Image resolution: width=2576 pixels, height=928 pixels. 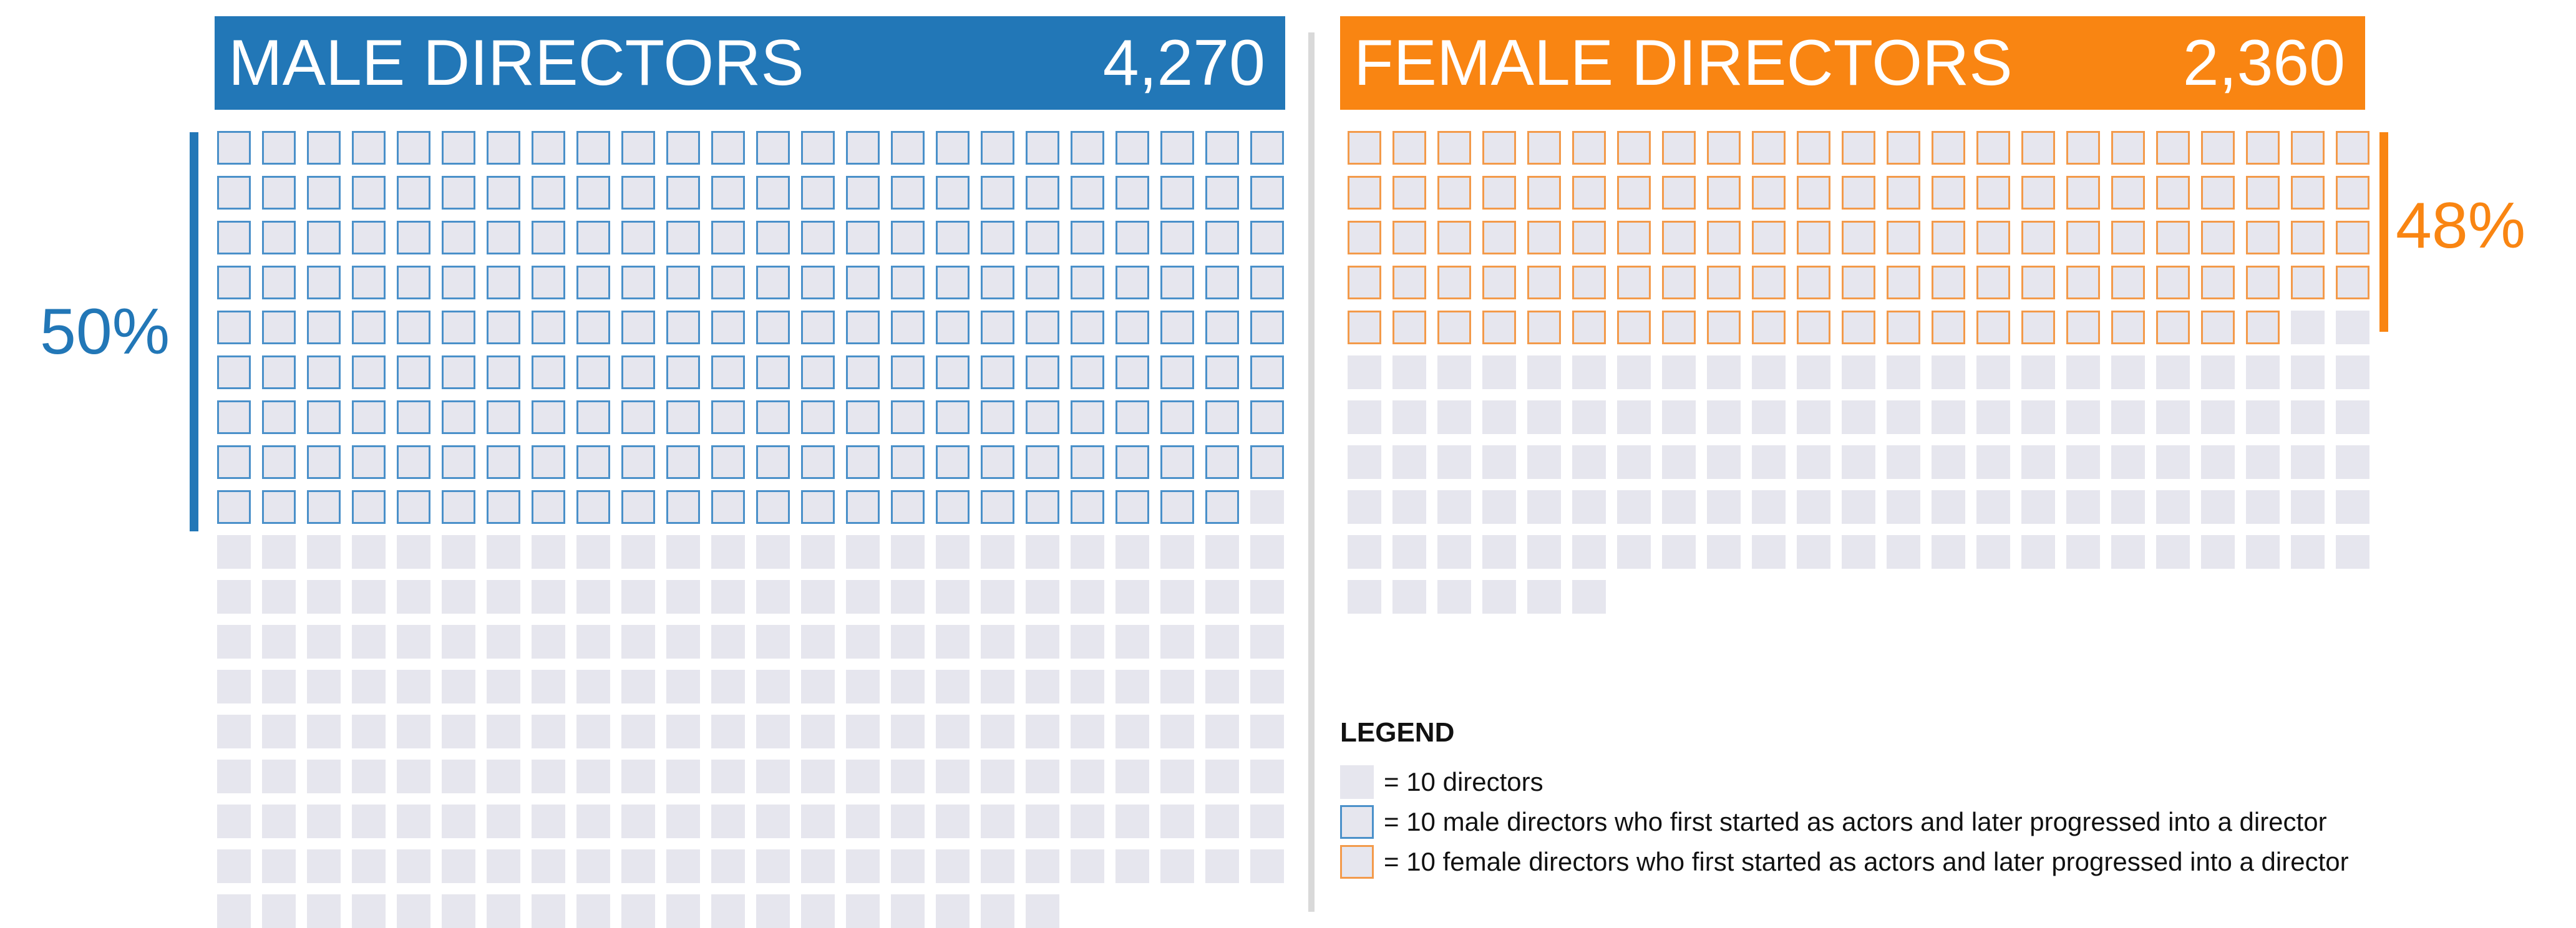 What do you see at coordinates (1845, 782) in the screenshot?
I see `legend-item: = 10 directors` at bounding box center [1845, 782].